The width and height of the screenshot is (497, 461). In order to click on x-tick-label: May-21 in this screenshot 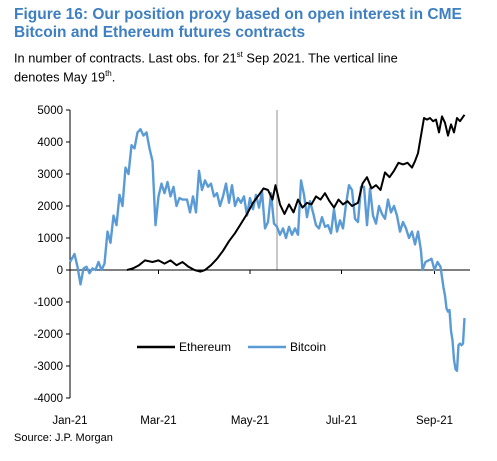, I will do `click(250, 421)`.